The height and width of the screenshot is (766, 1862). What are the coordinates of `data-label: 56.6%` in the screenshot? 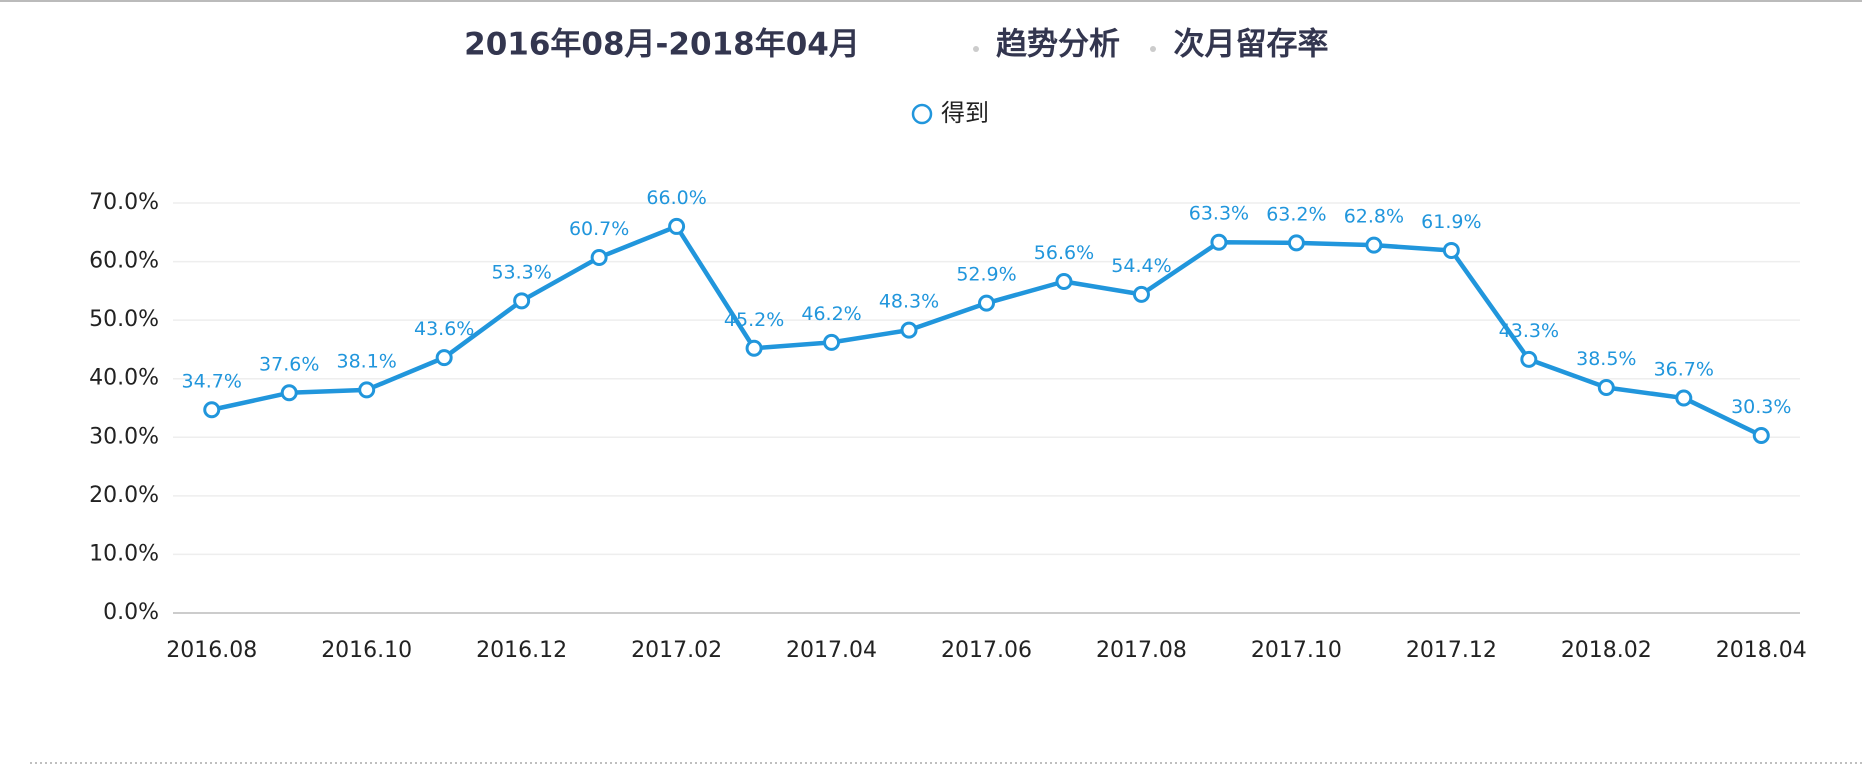 It's located at (1064, 253).